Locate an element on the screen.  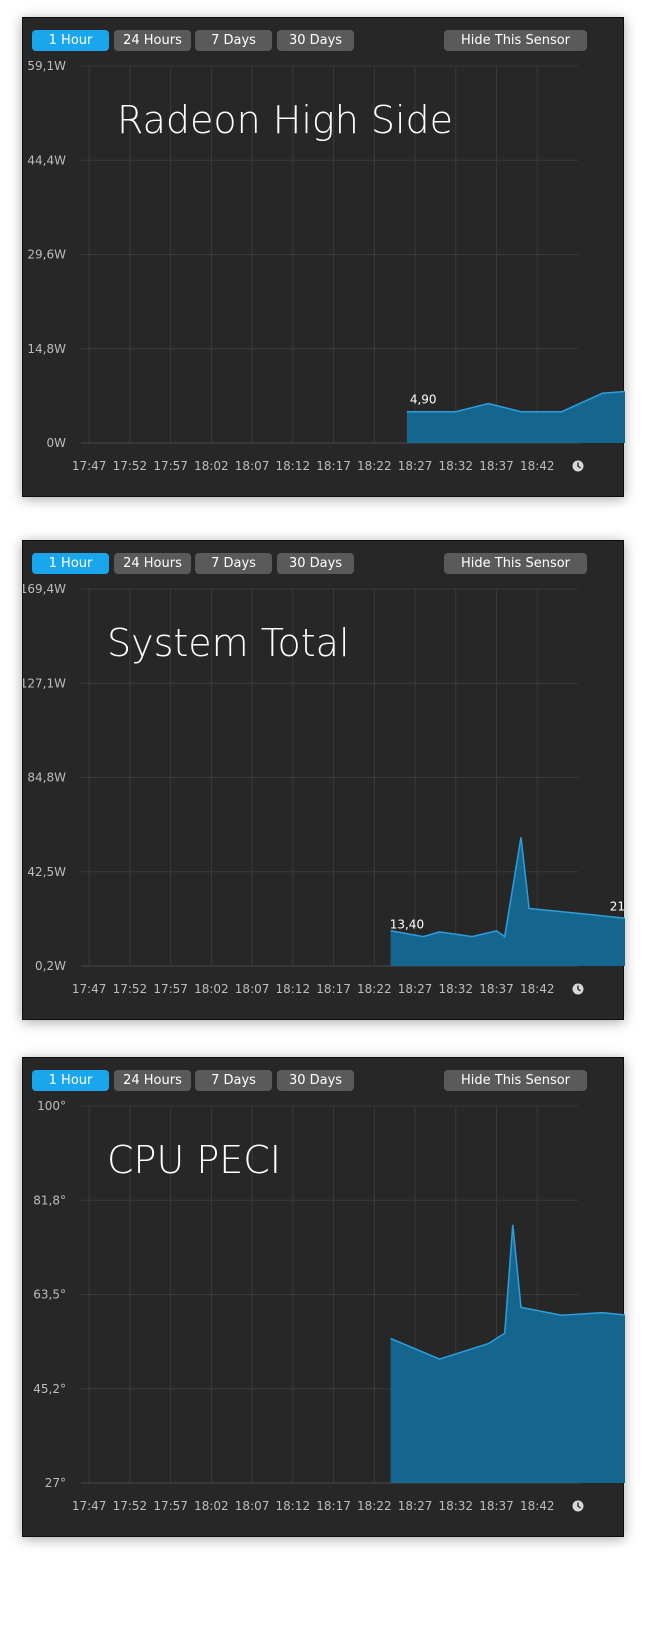
y-tick-label: 84,8W is located at coordinates (46, 778).